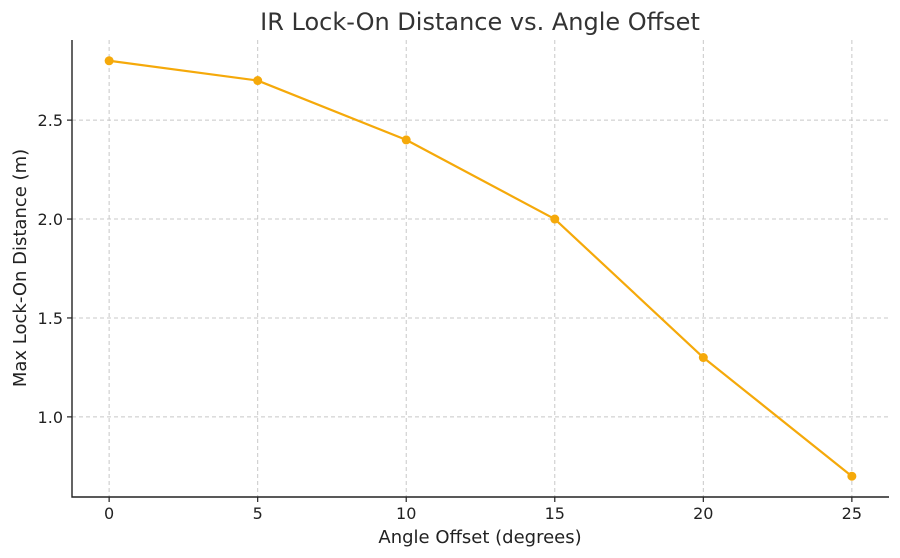 The width and height of the screenshot is (900, 558). Describe the element at coordinates (50, 318) in the screenshot. I see `y-tick-label: 1.5` at that location.